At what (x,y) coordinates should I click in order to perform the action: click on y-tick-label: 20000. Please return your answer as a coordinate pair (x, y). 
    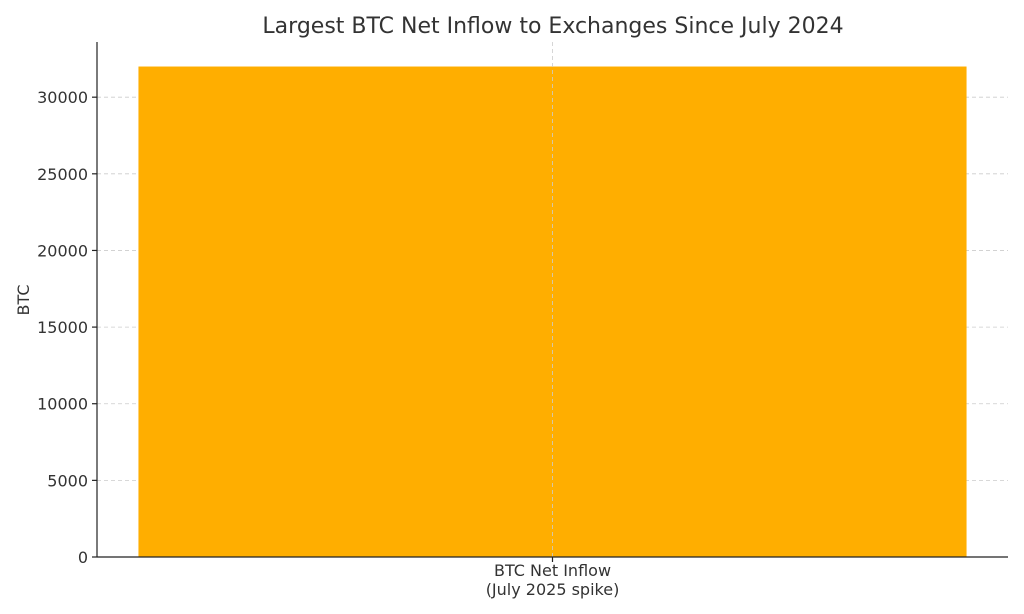
    Looking at the image, I should click on (62, 250).